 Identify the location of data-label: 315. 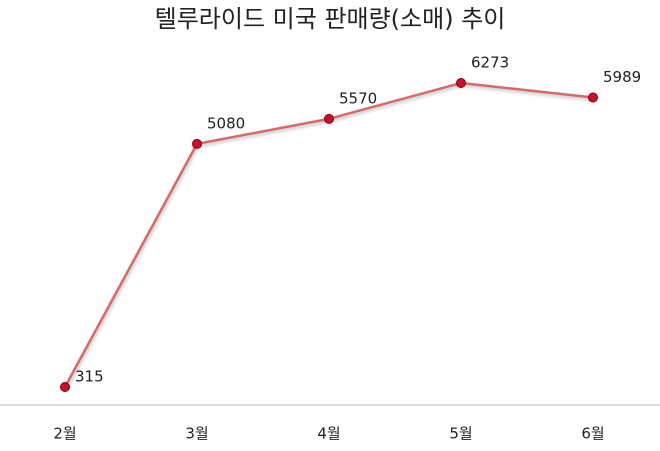
(89, 377).